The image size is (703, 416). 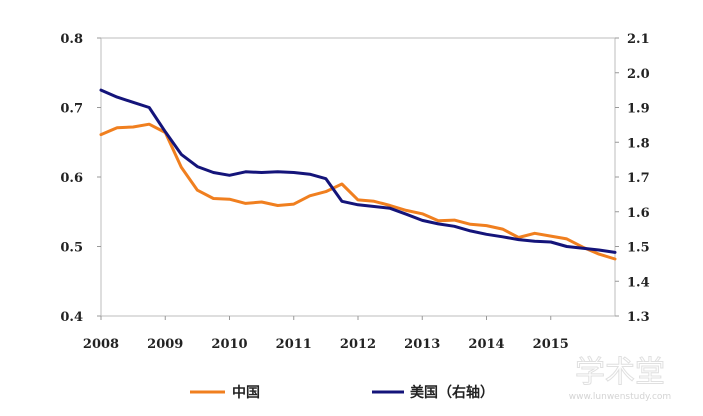 What do you see at coordinates (294, 344) in the screenshot?
I see `x-tick-label: 2011` at bounding box center [294, 344].